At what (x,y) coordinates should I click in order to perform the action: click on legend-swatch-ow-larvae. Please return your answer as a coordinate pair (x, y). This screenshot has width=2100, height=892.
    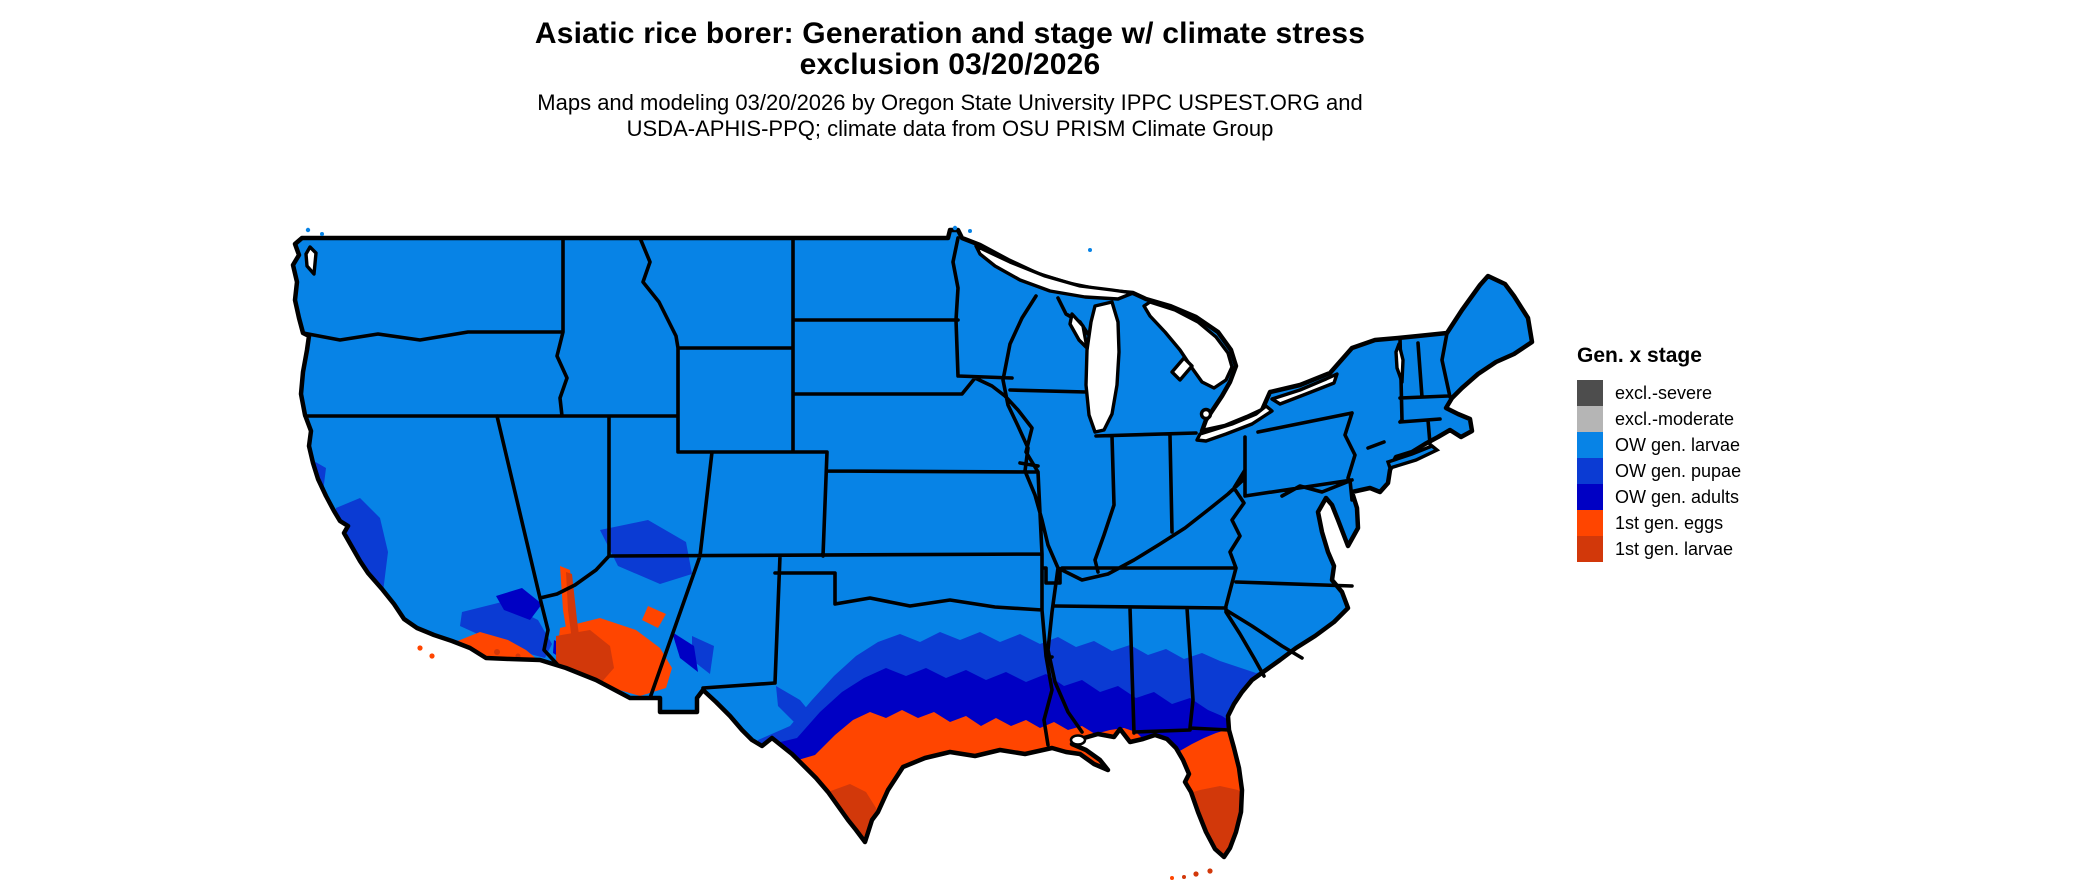
    Looking at the image, I should click on (1590, 445).